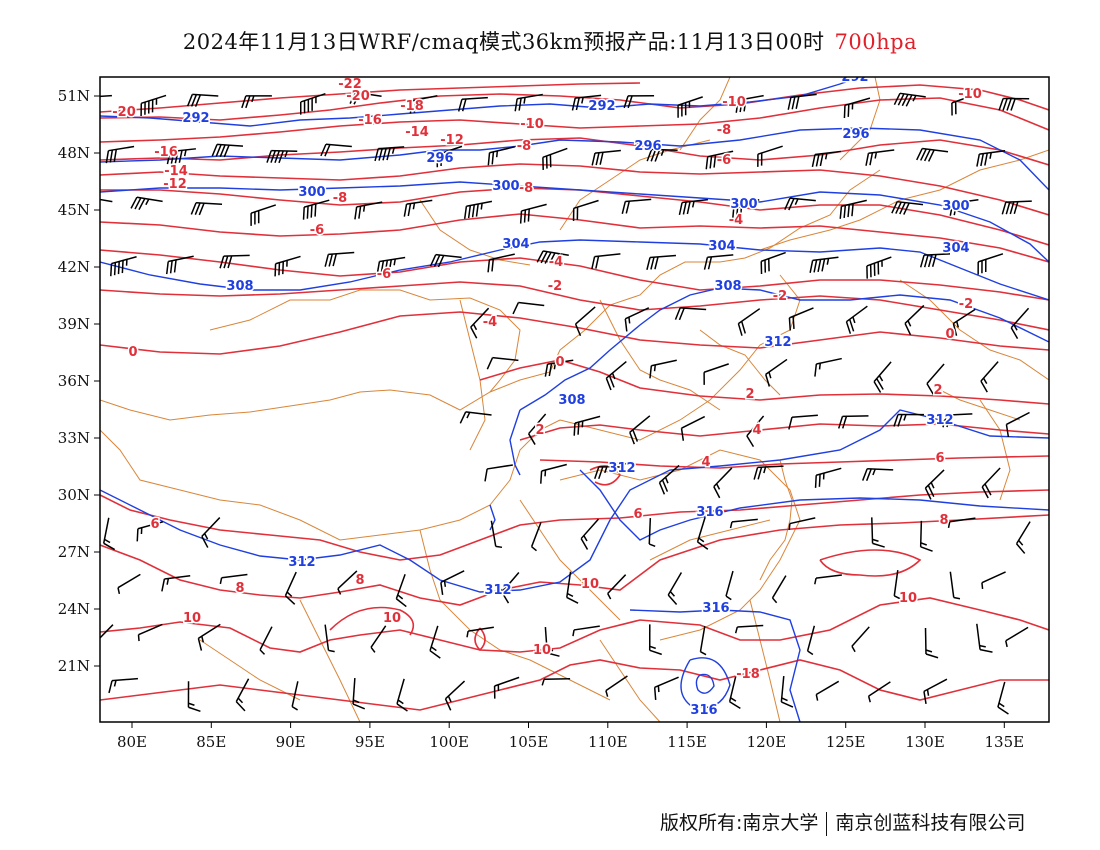 The image size is (1100, 850). What do you see at coordinates (132, 352) in the screenshot?
I see `temperature-label: 0` at bounding box center [132, 352].